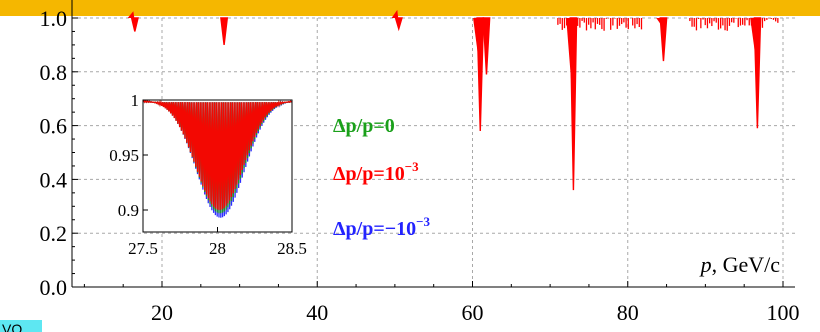 This screenshot has width=820, height=332. Describe the element at coordinates (54, 287) in the screenshot. I see `y-tick-label: 0.0` at that location.